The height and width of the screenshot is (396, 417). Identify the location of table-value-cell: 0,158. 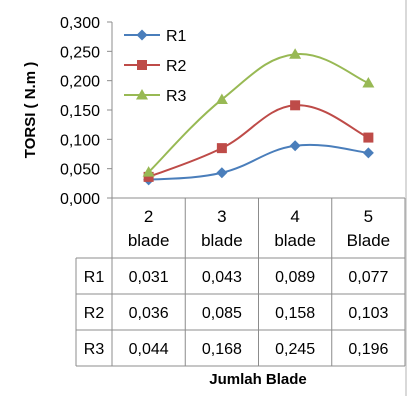
(295, 313).